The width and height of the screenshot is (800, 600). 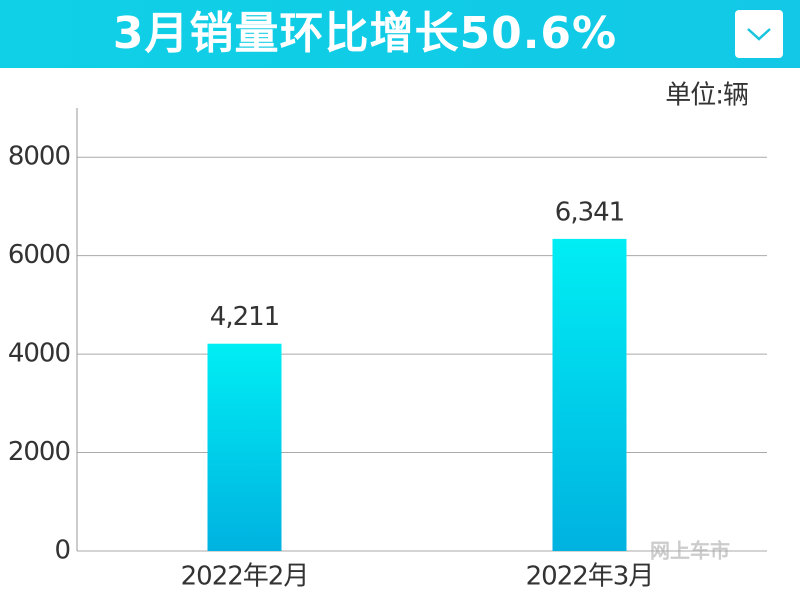 I want to click on dropdown-button, so click(x=759, y=34).